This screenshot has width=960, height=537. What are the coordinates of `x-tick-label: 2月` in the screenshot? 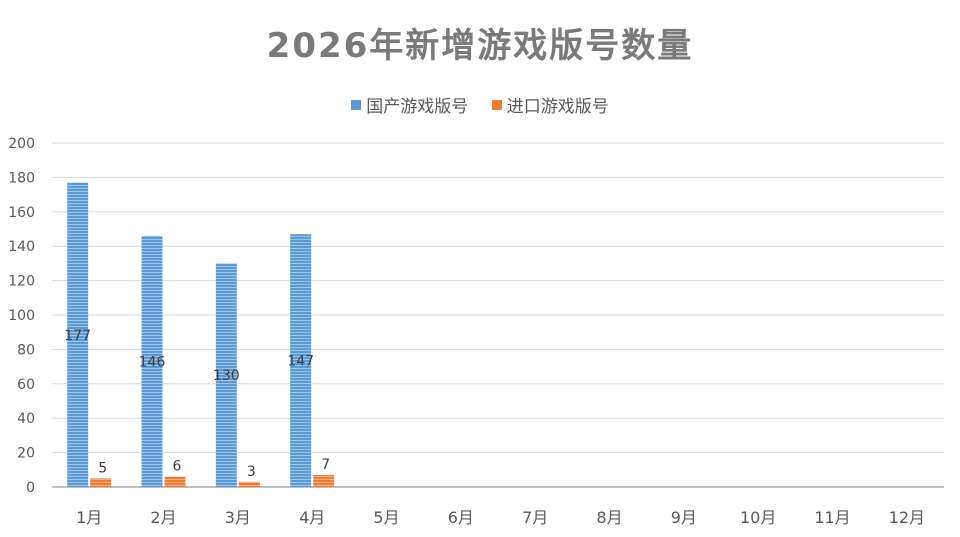 It's located at (163, 517).